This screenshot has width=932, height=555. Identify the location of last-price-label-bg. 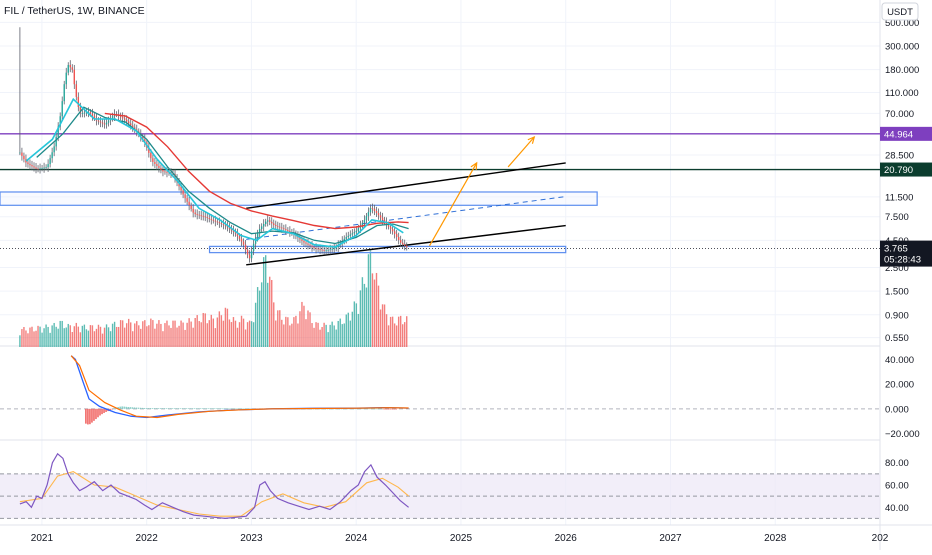
(906, 253).